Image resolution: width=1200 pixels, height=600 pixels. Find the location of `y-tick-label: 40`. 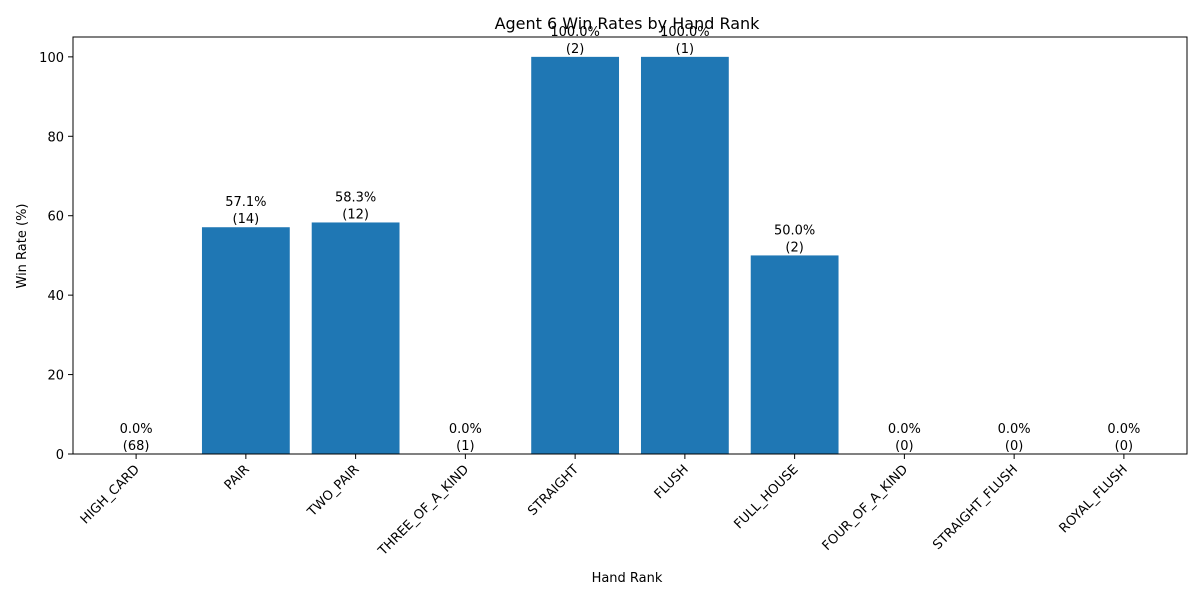

y-tick-label: 40 is located at coordinates (55, 296).